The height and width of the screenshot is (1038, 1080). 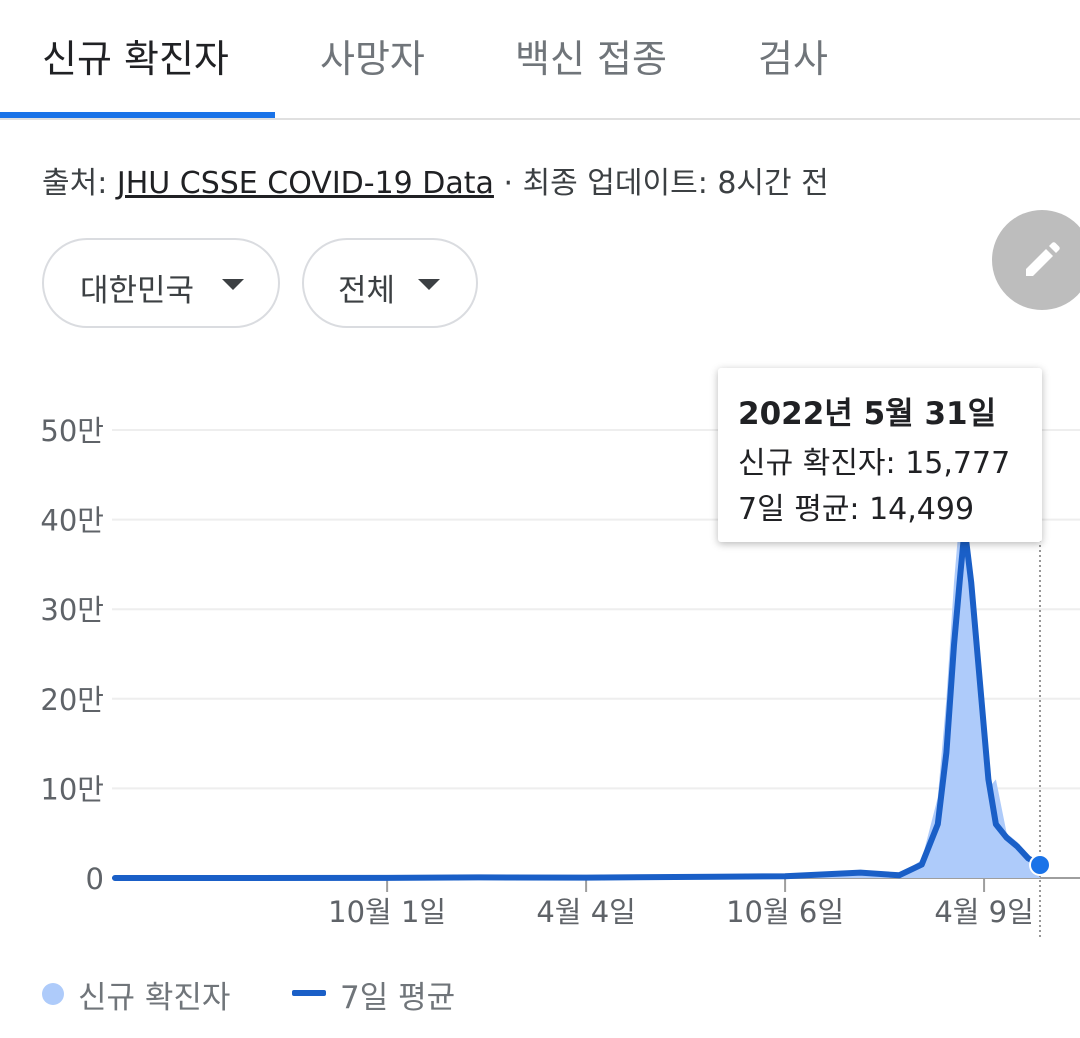 I want to click on tooltip-cases-value: 15,777, so click(x=958, y=463).